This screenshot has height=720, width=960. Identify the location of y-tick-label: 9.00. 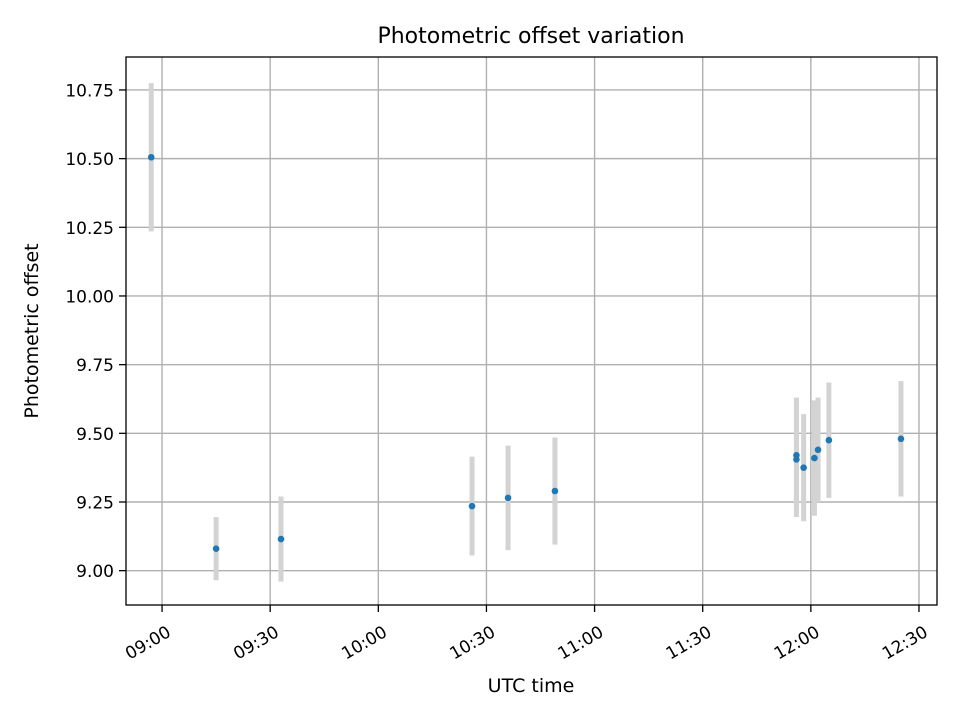
(95, 572).